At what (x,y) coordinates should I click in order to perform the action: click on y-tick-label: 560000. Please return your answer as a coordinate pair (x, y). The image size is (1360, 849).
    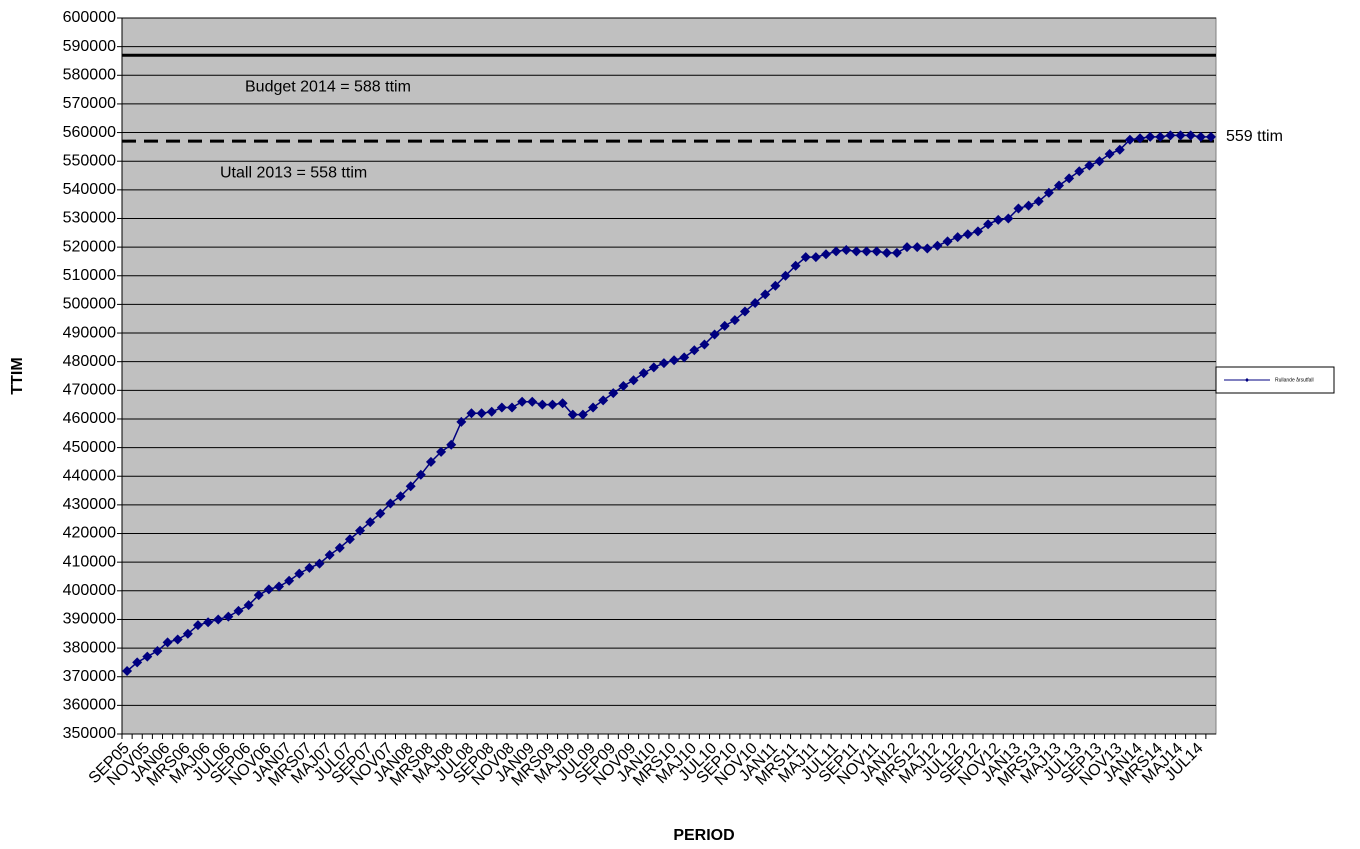
    Looking at the image, I should click on (89, 132).